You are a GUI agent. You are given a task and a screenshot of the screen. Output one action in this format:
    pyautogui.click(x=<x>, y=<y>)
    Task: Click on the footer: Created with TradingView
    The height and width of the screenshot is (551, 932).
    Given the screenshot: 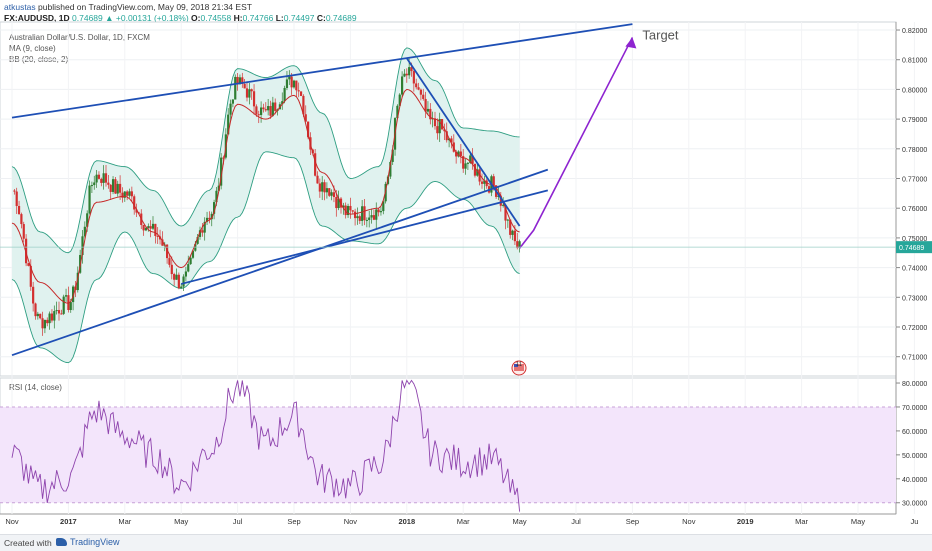 What is the action you would take?
    pyautogui.click(x=466, y=542)
    